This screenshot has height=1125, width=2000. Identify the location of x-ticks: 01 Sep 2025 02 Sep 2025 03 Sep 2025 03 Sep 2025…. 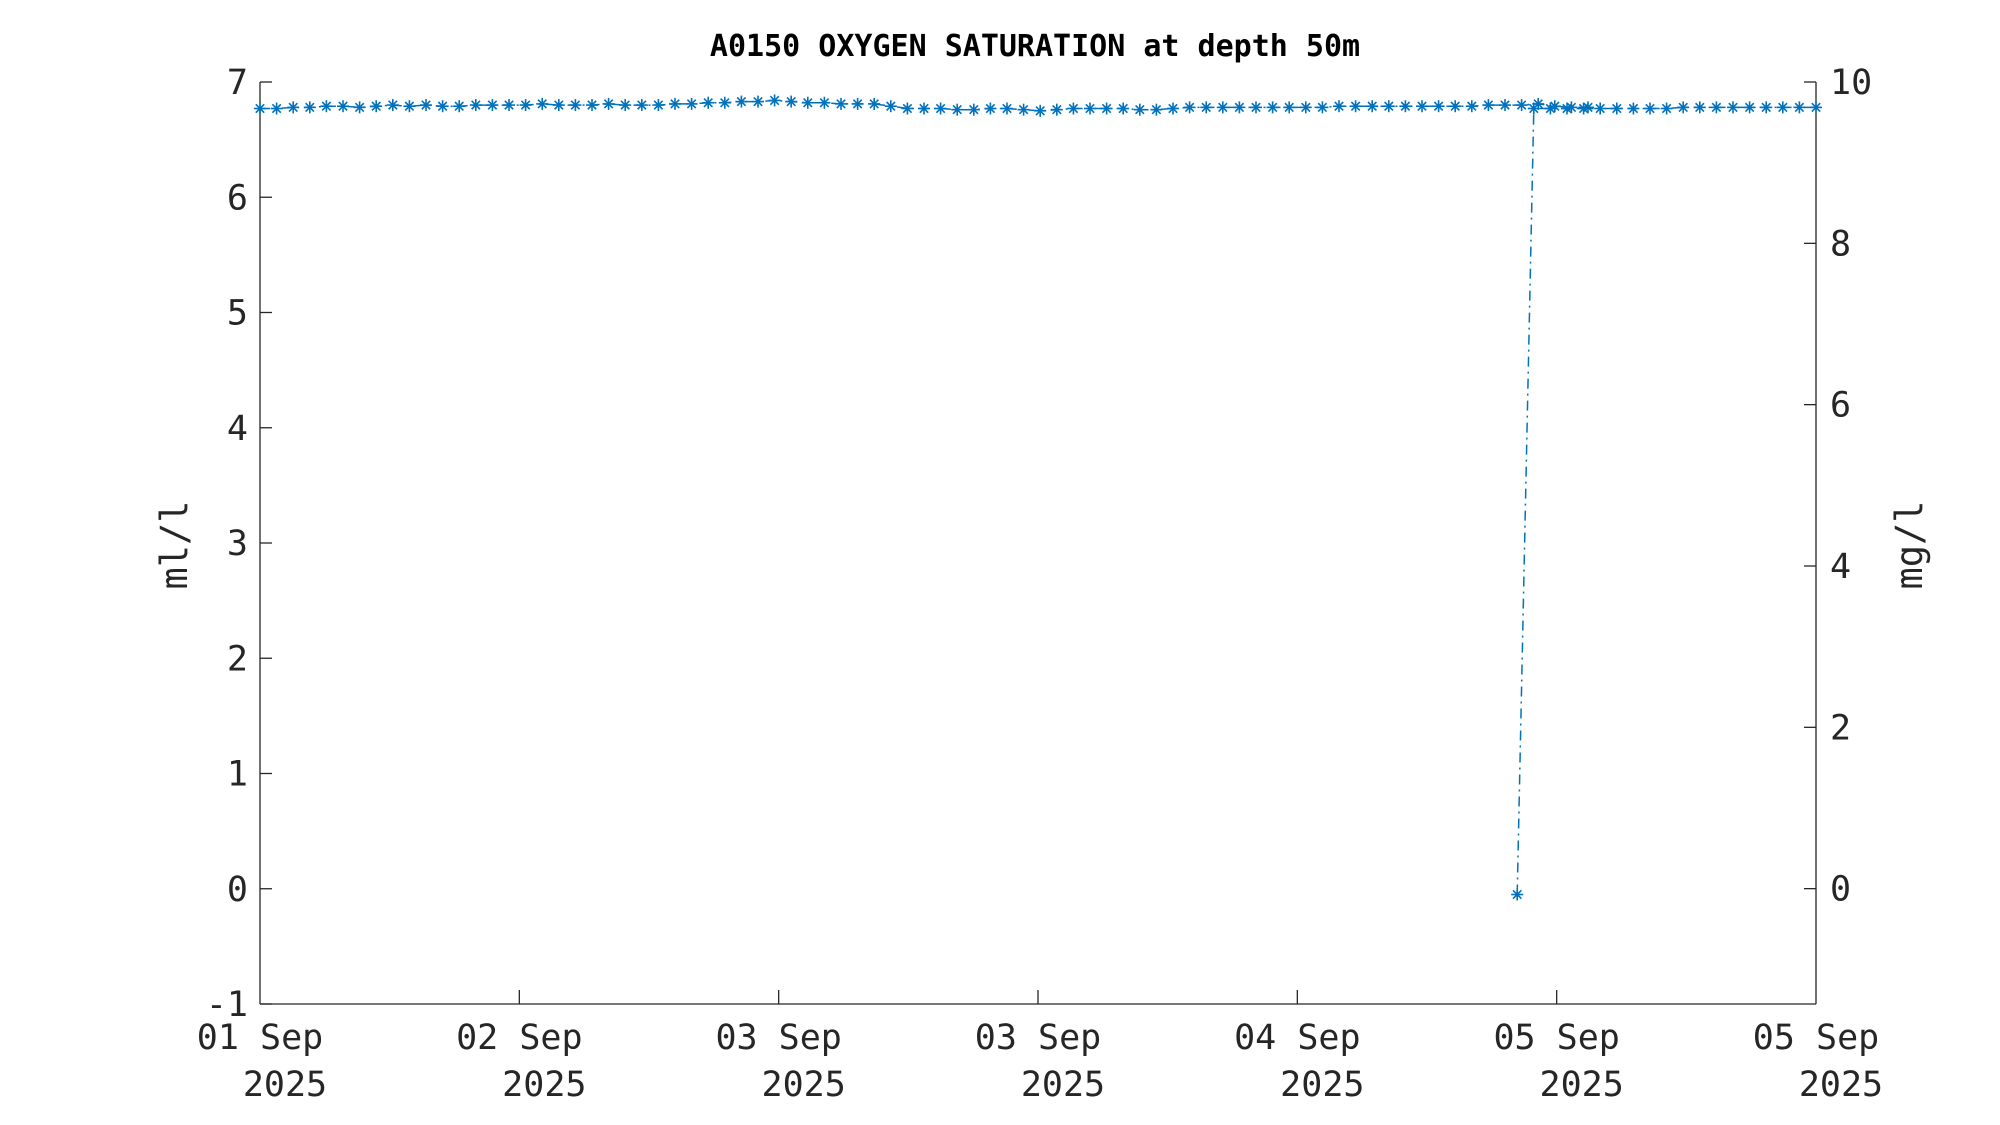
(1040, 1047).